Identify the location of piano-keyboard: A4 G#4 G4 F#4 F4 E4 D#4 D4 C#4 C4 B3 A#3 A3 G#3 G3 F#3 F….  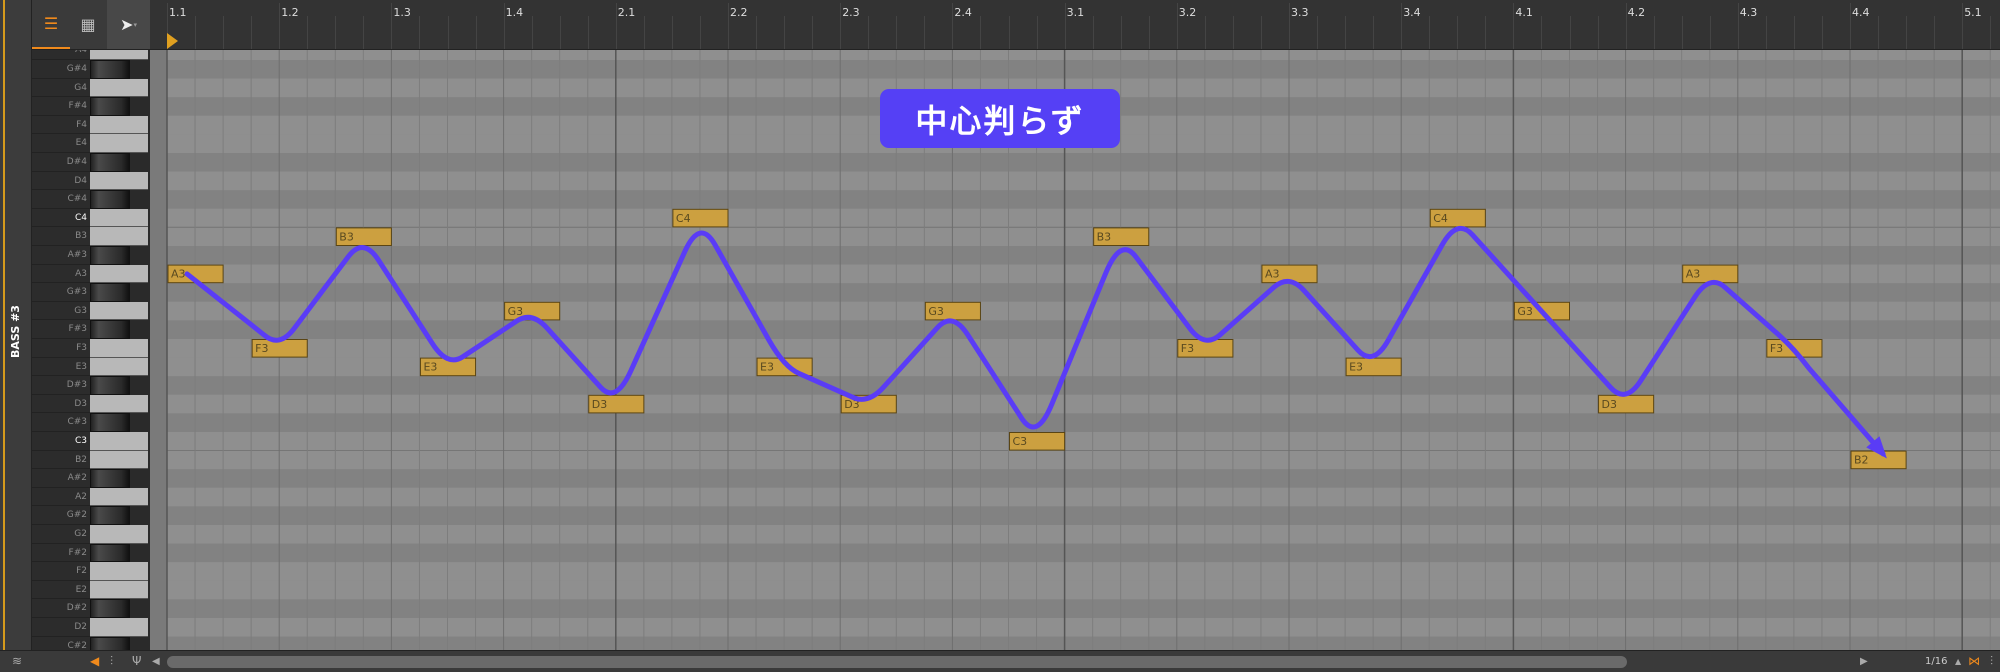
(91, 350).